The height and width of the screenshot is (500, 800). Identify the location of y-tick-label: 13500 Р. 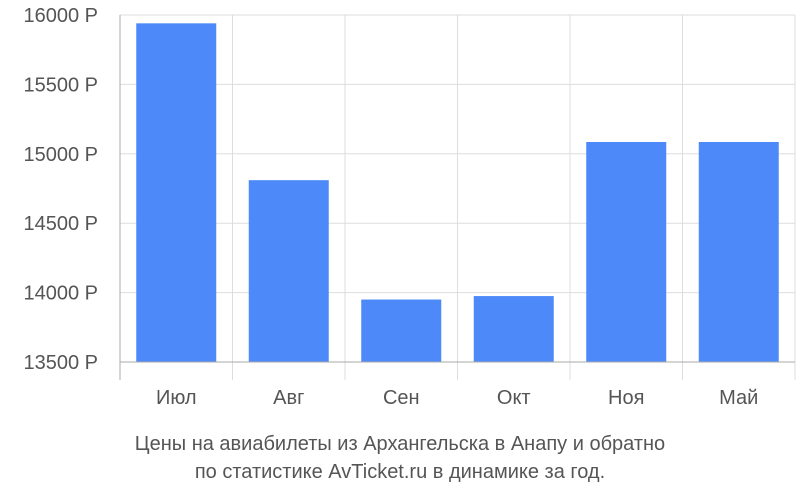
(60, 363).